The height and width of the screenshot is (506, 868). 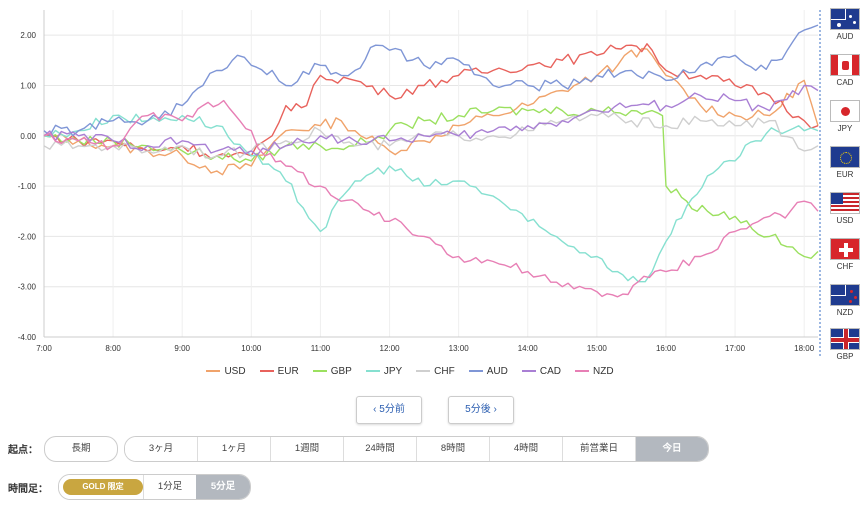 I want to click on flag-chf: CHF, so click(x=845, y=254).